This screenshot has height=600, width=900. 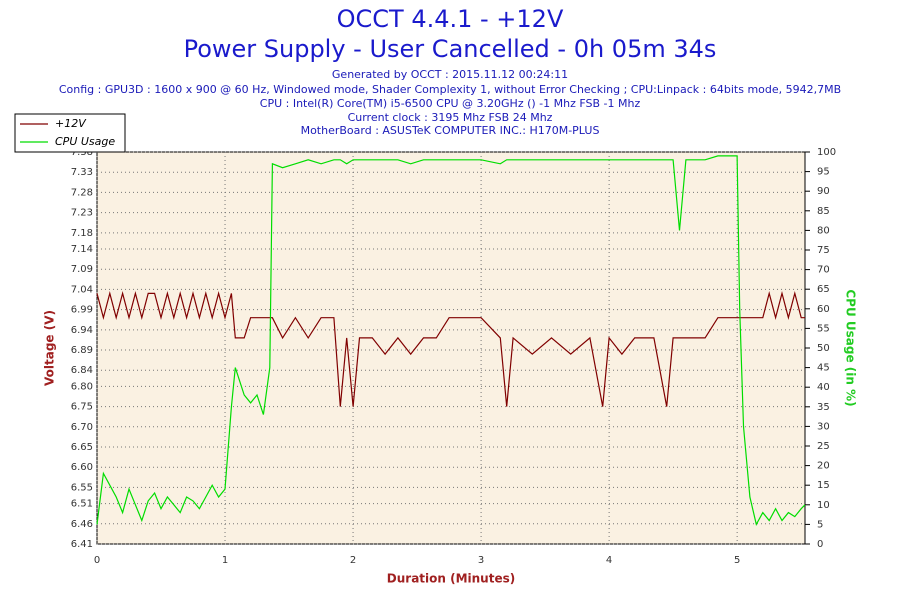 I want to click on y2-tick-label: 60, so click(x=823, y=309).